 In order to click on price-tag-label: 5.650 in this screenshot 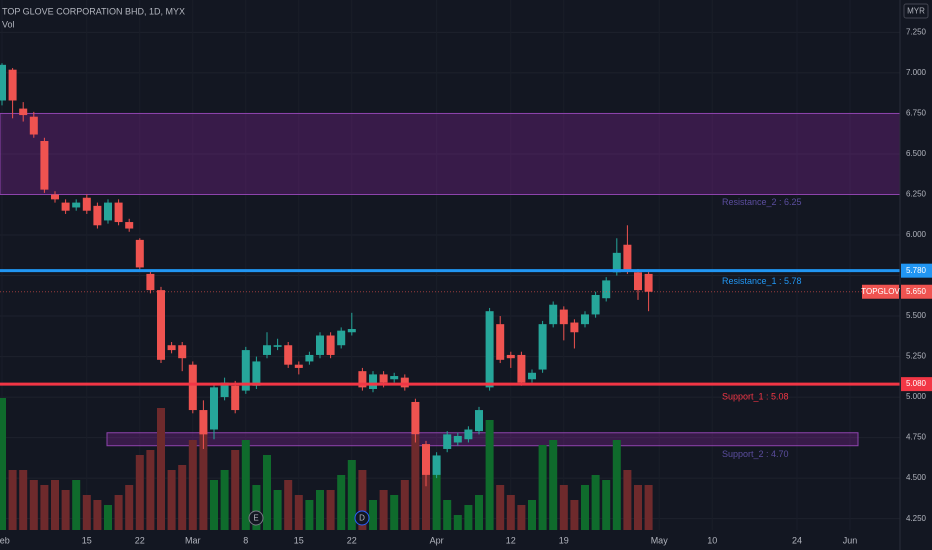, I will do `click(916, 291)`.